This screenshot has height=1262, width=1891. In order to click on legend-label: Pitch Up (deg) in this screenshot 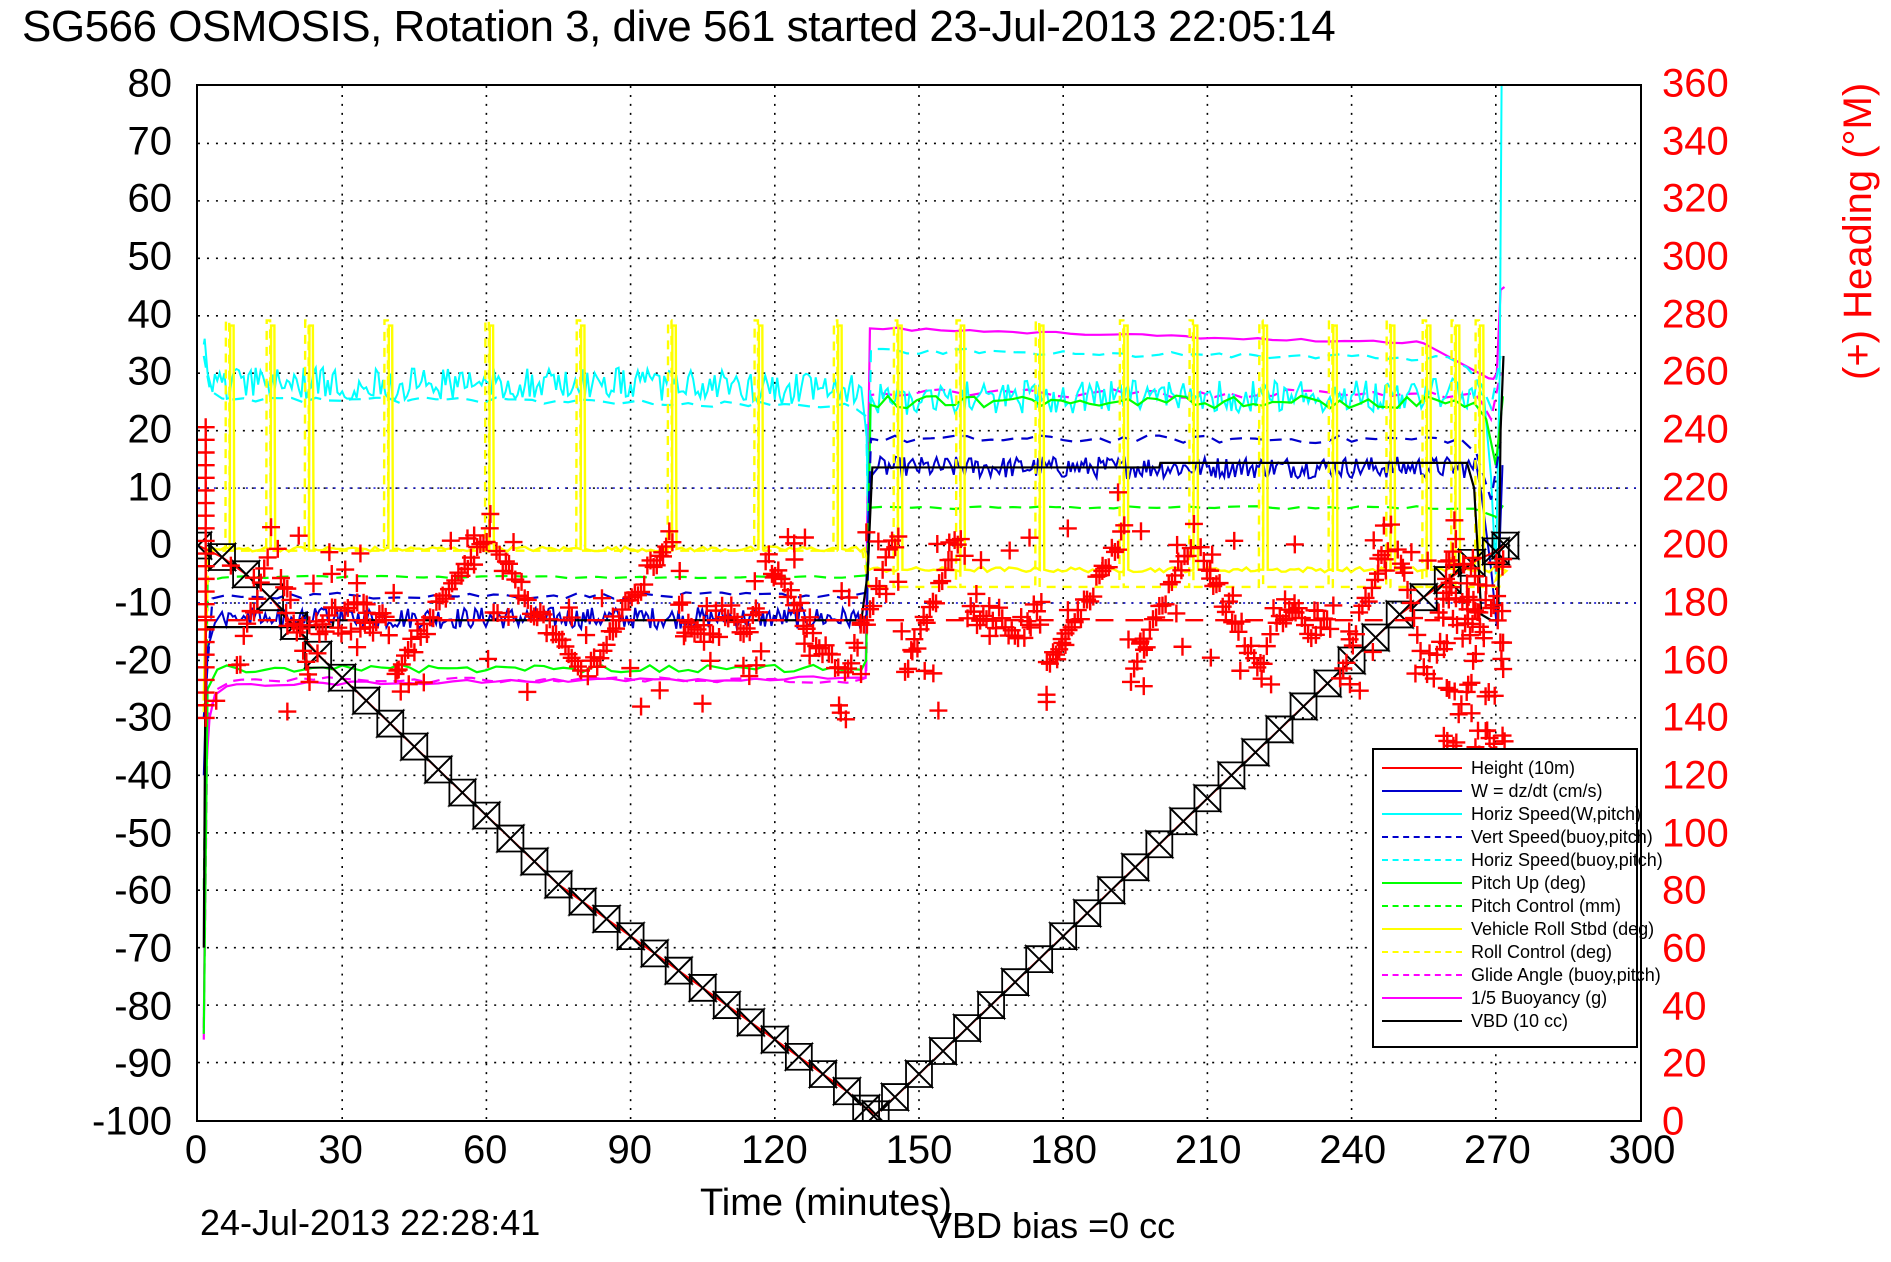, I will do `click(1529, 882)`.